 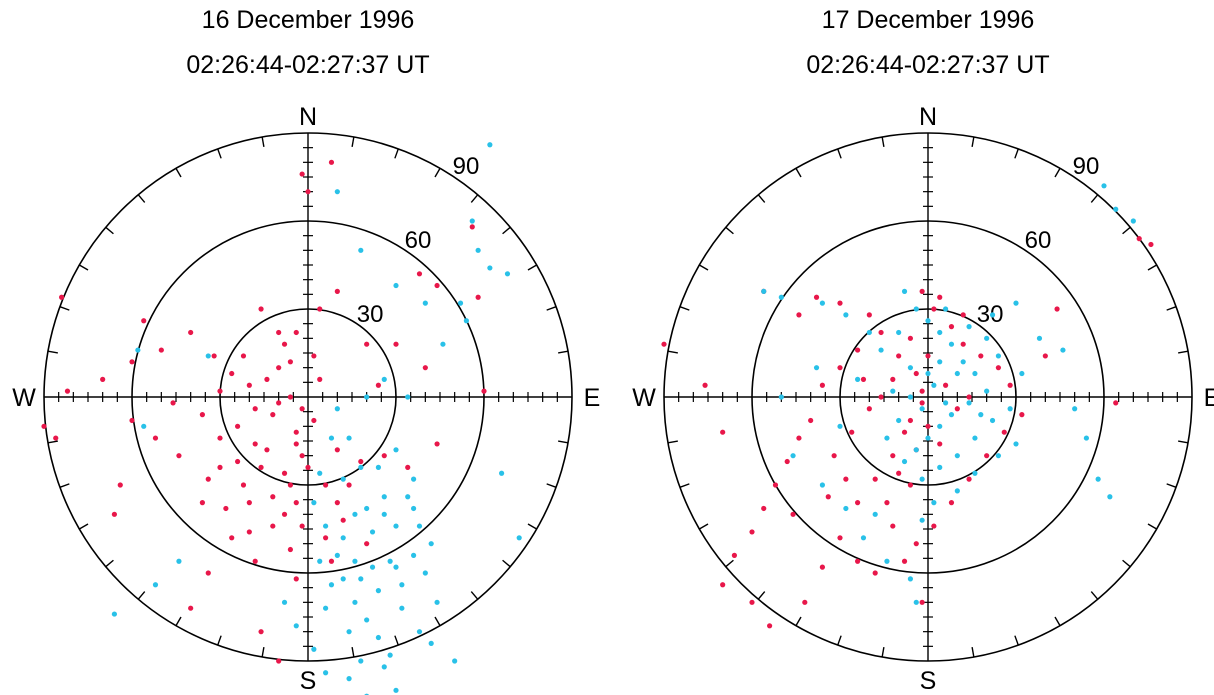 What do you see at coordinates (466, 166) in the screenshot?
I see `ring-label: 90` at bounding box center [466, 166].